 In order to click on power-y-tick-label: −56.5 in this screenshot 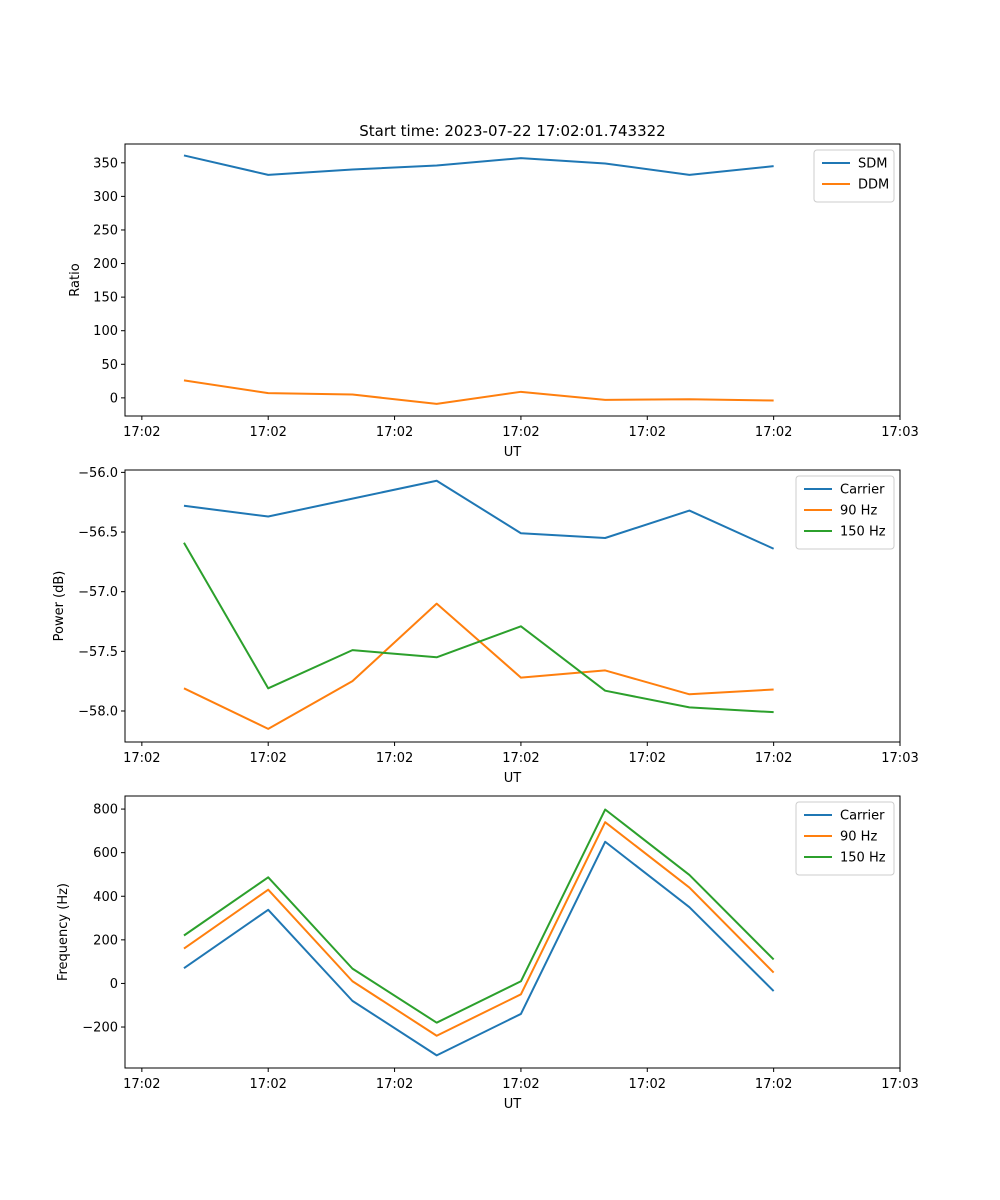, I will do `click(98, 533)`.